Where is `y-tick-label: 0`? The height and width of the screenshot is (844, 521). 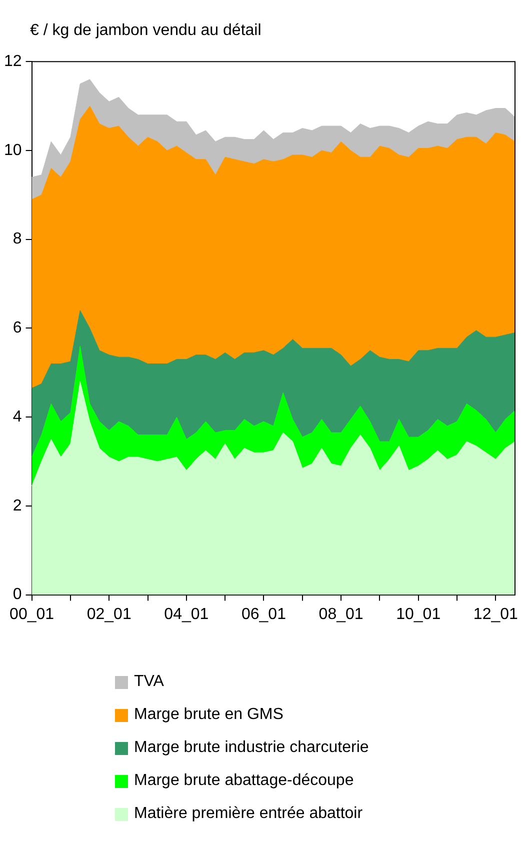 y-tick-label: 0 is located at coordinates (17, 595).